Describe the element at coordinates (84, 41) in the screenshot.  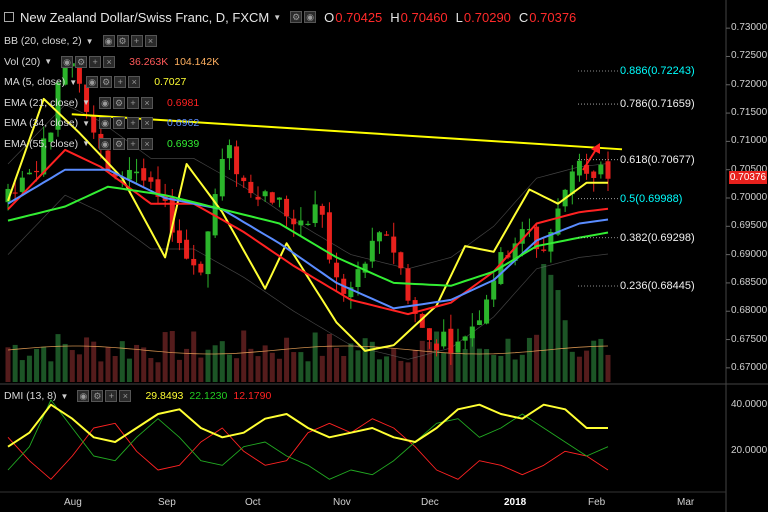
I see `legend-row: BB (20, close, 2) ▼ ◉ ⚙ + ×` at that location.